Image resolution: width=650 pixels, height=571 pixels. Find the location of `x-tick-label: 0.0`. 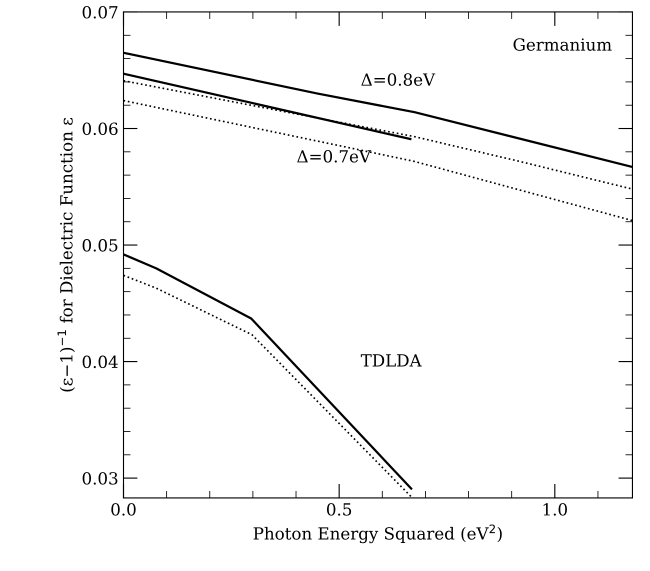

x-tick-label: 0.0 is located at coordinates (123, 509).